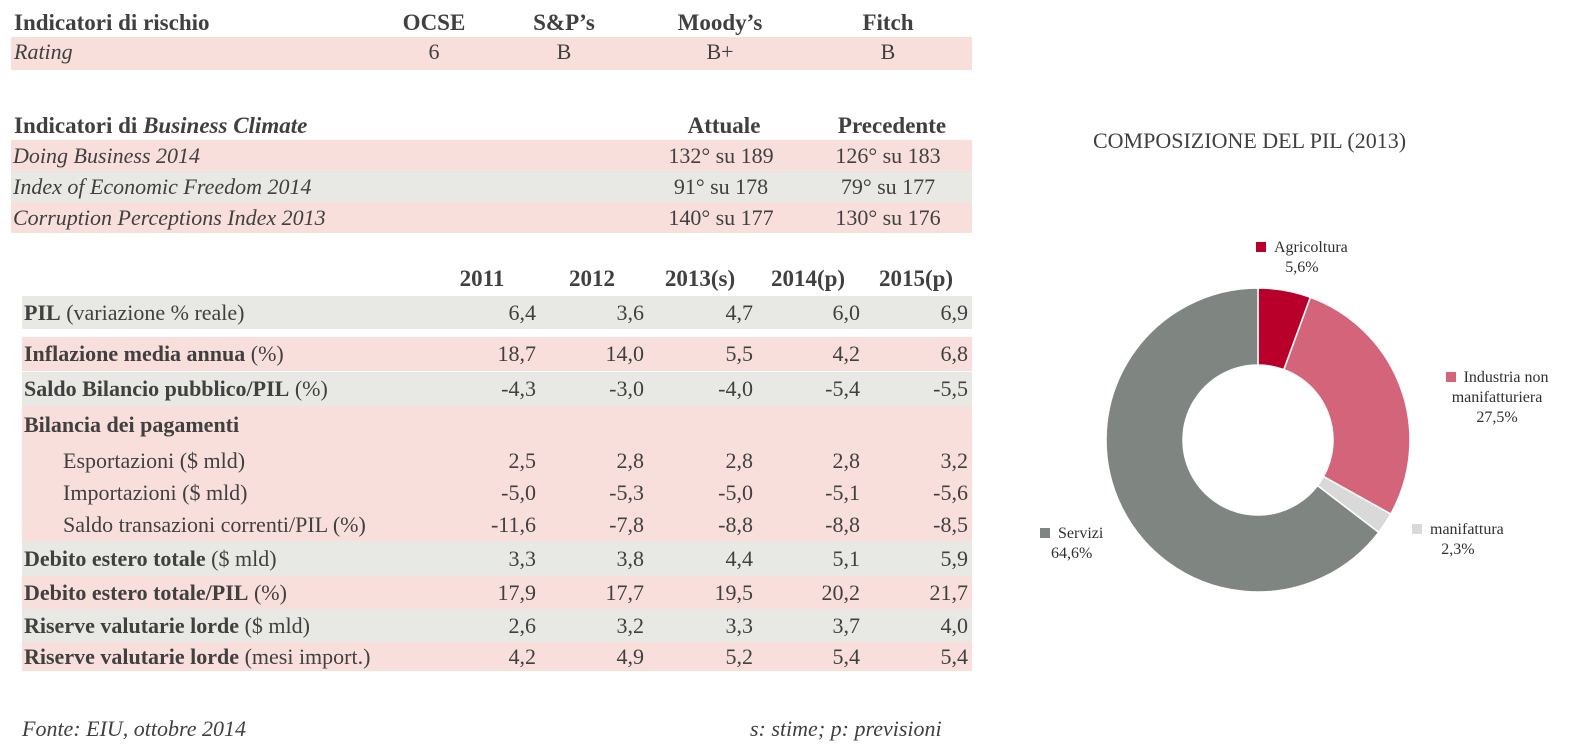 Image resolution: width=1579 pixels, height=756 pixels. Describe the element at coordinates (522, 656) in the screenshot. I see `macro-value: 4,2` at that location.